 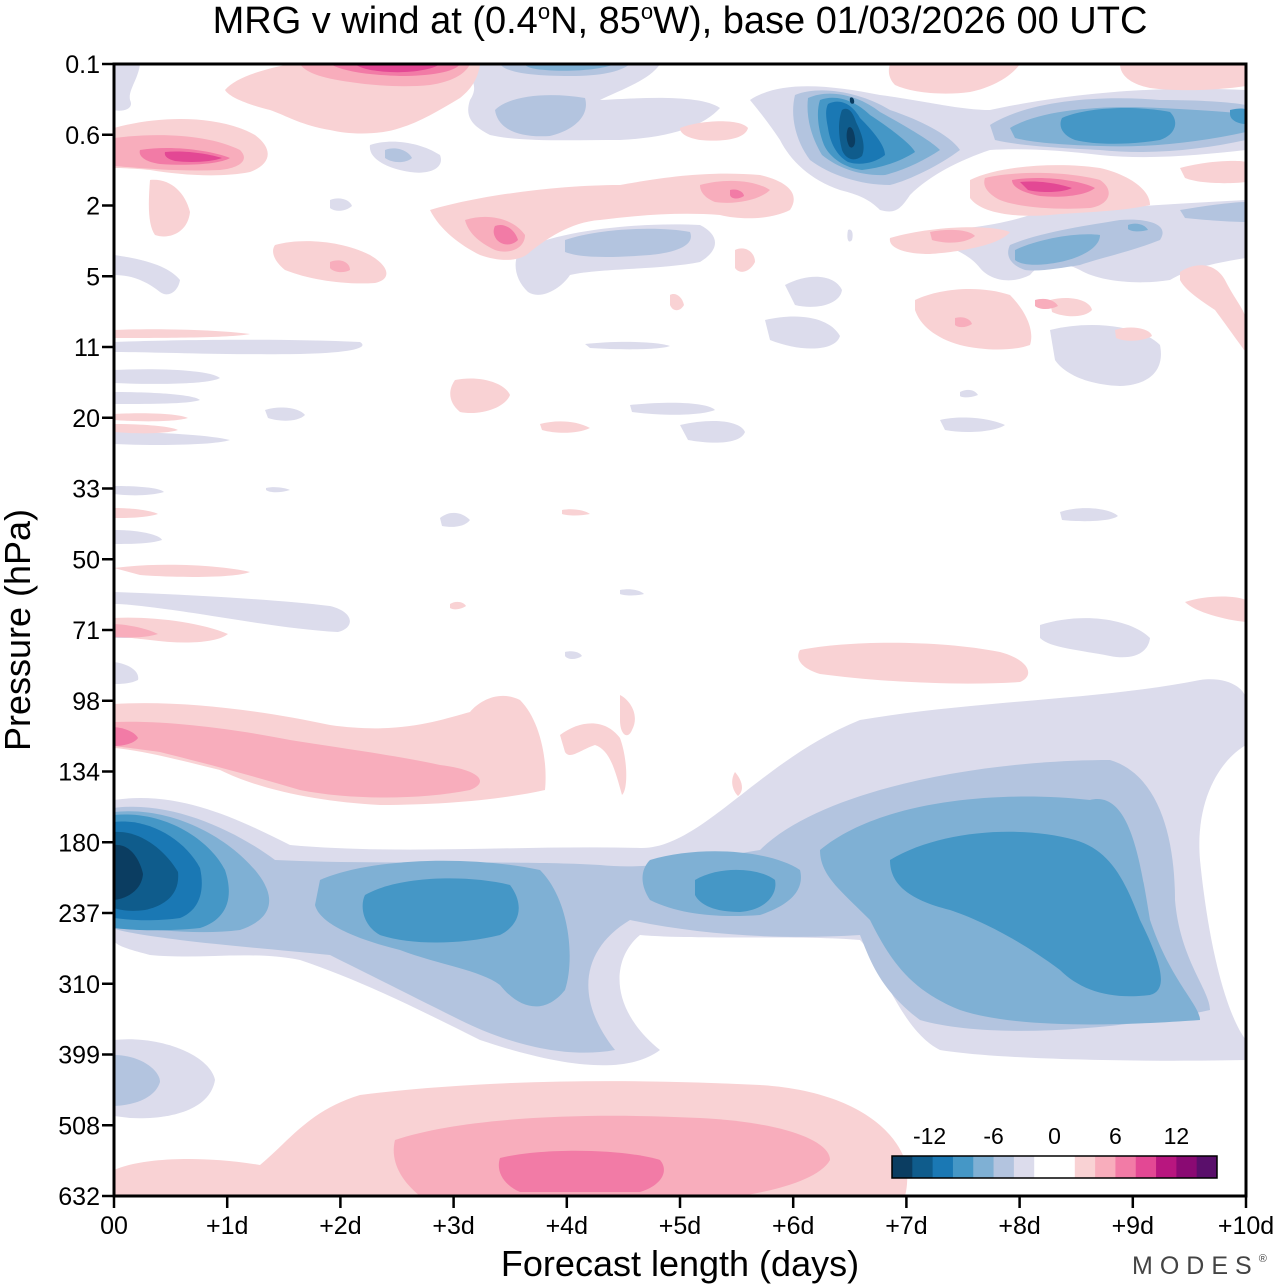 I want to click on colorbar-frame, so click(x=1054, y=1167).